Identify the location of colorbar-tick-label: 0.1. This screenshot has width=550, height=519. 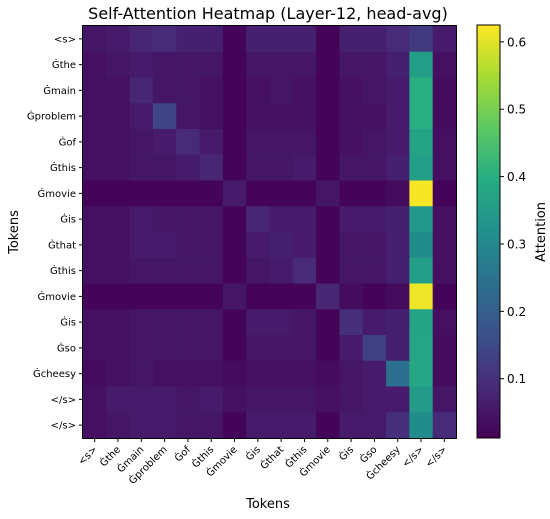
(516, 379).